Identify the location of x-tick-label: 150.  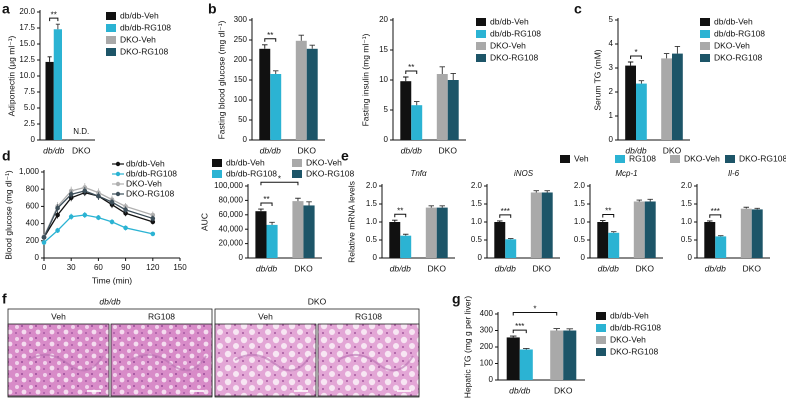
(180, 267).